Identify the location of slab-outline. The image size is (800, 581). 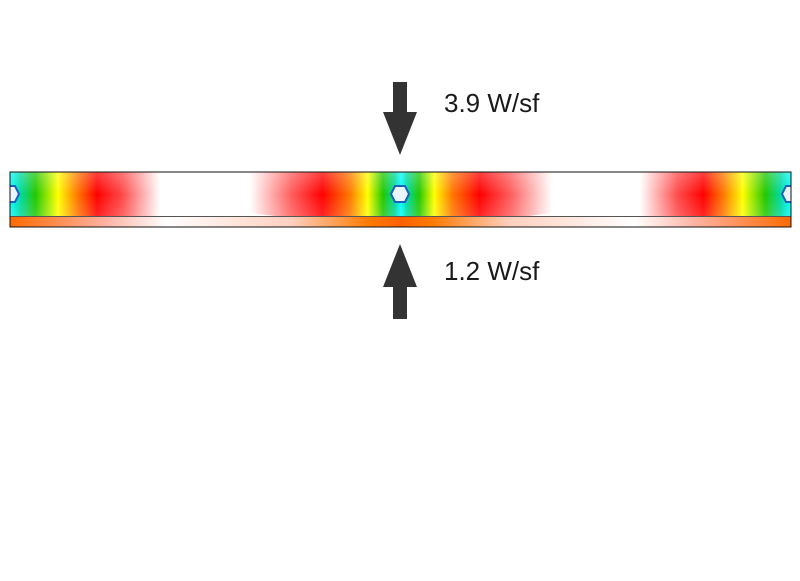
(400, 199).